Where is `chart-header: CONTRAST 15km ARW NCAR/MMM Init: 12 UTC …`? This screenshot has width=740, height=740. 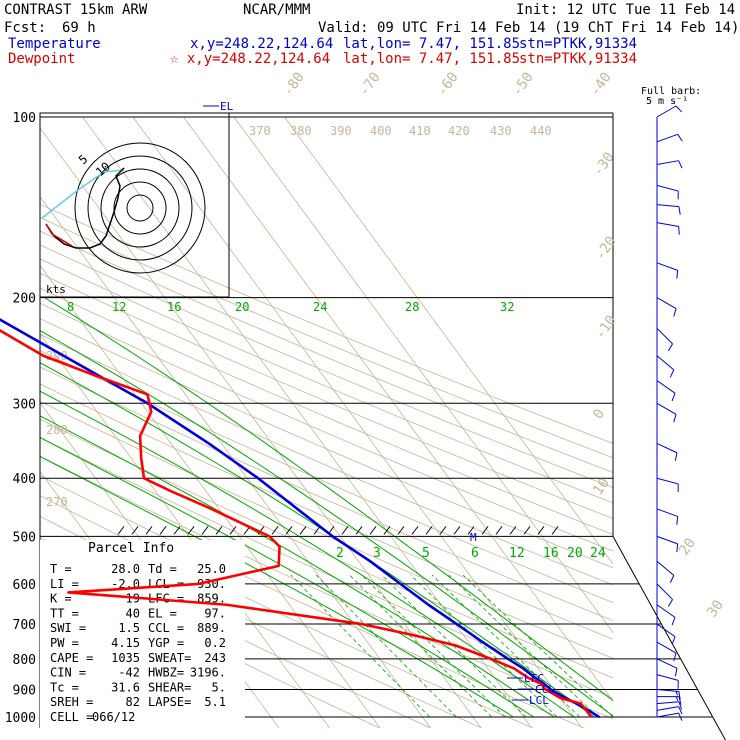 chart-header: CONTRAST 15km ARW NCAR/MMM Init: 12 UTC … is located at coordinates (371, 34).